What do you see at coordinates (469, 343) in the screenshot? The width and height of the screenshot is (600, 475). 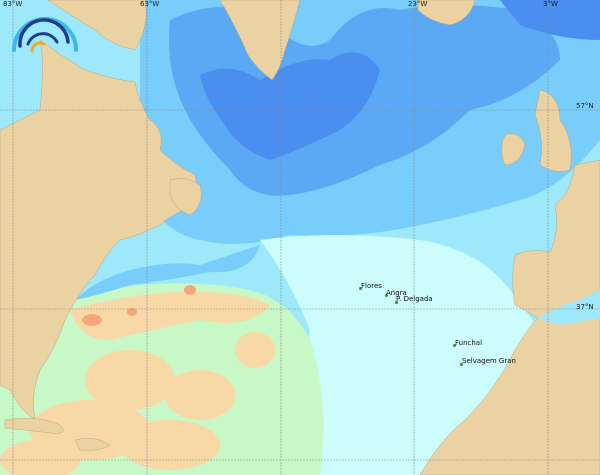 I see `place-funchal: Funchal` at bounding box center [469, 343].